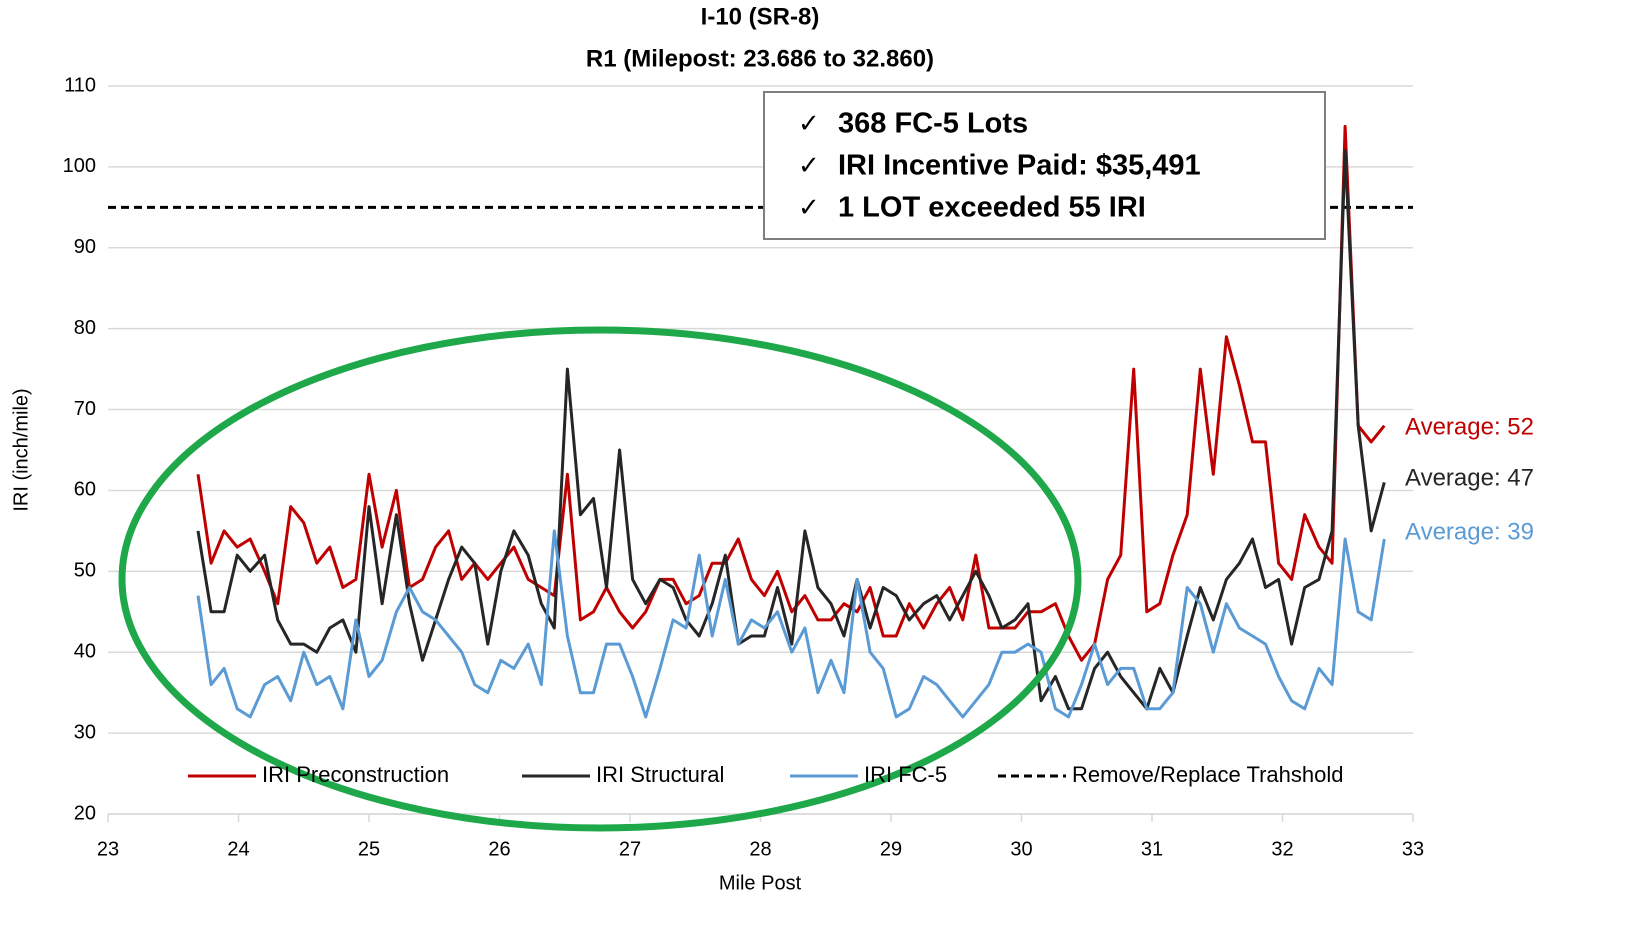 The height and width of the screenshot is (951, 1652). I want to click on annotation-box, so click(1044, 165).